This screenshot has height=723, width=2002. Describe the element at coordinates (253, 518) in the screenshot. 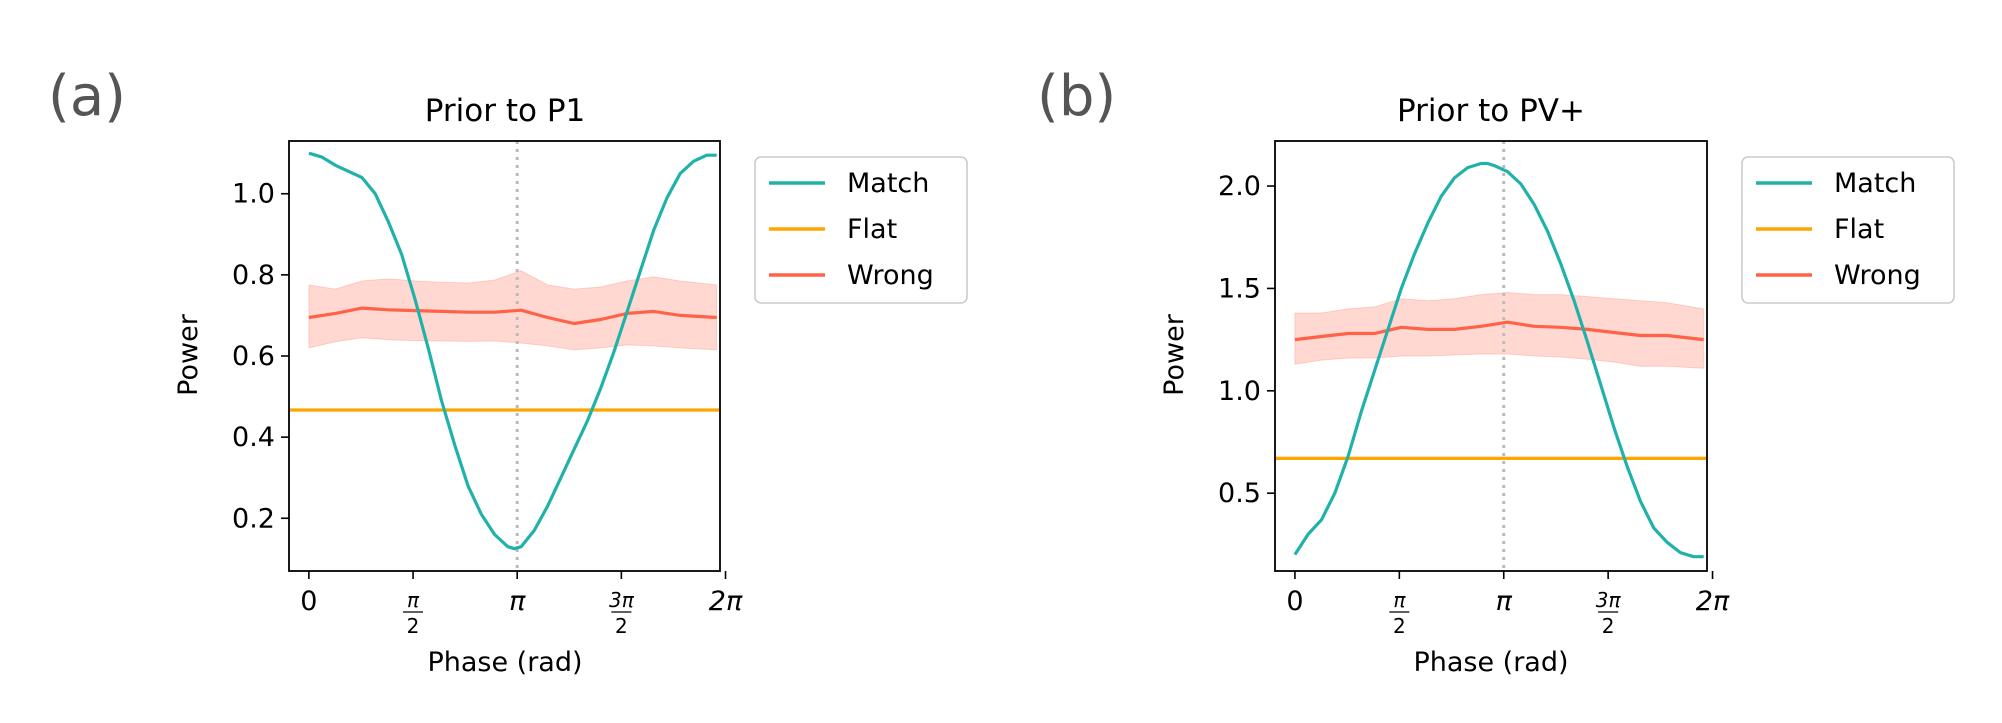

I see `y-tick-label: 0.2` at that location.